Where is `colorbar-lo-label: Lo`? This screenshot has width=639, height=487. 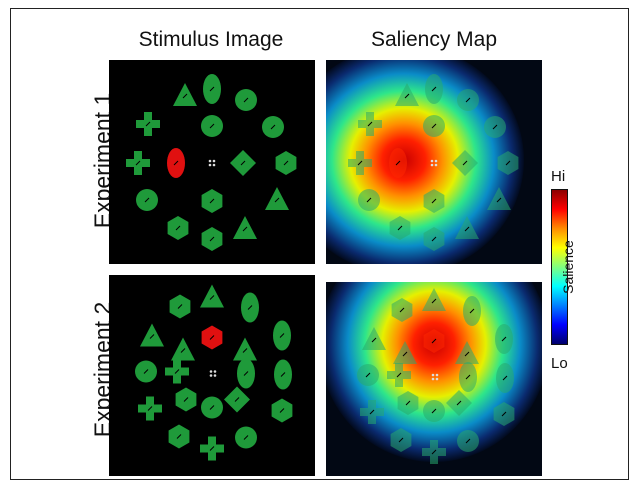
colorbar-lo-label: Lo is located at coordinates (559, 363).